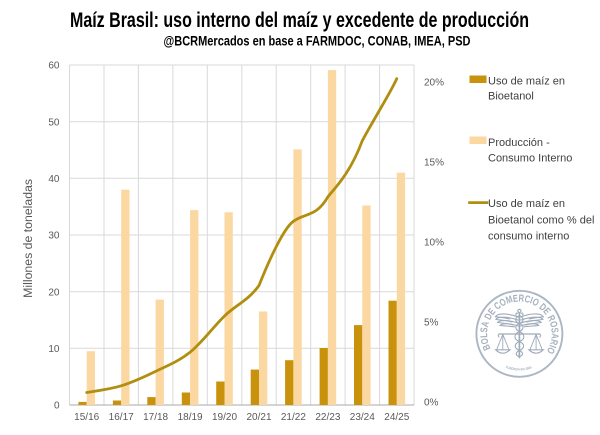  What do you see at coordinates (190, 417) in the screenshot?
I see `svg-text: 18/19` at bounding box center [190, 417].